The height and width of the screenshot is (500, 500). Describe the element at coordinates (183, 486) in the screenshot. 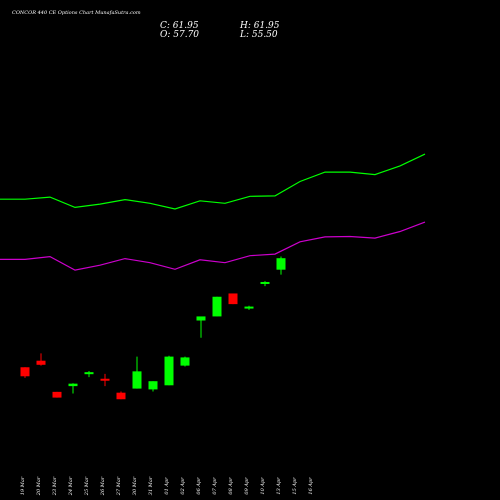

I see `date-tick-label: 02 Apr` at that location.